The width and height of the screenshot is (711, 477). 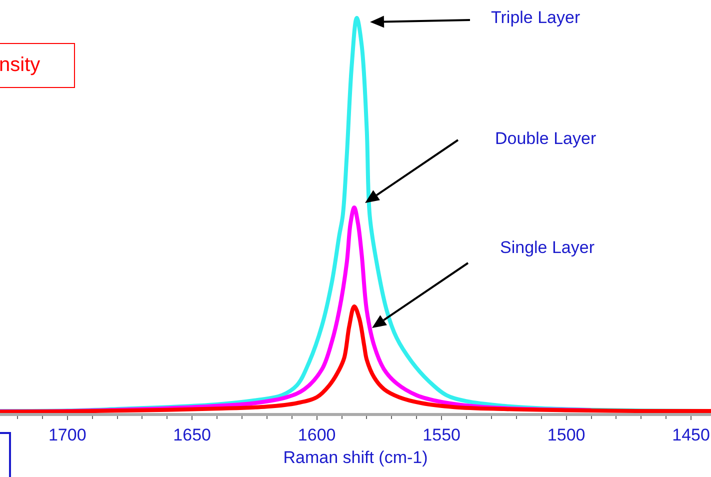 I want to click on x-tick-label: 1600, so click(x=317, y=434).